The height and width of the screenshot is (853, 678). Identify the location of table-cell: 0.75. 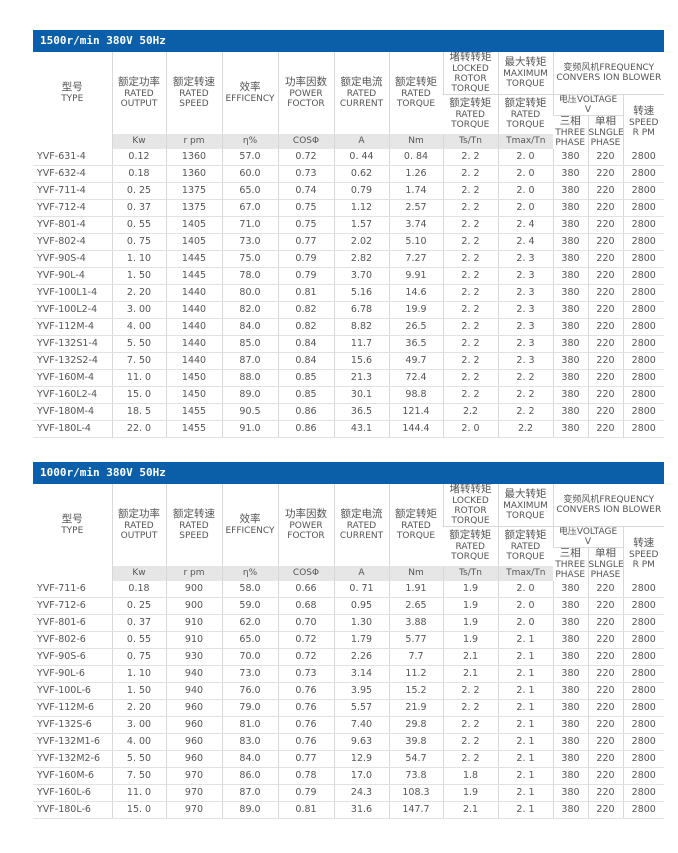
(305, 208).